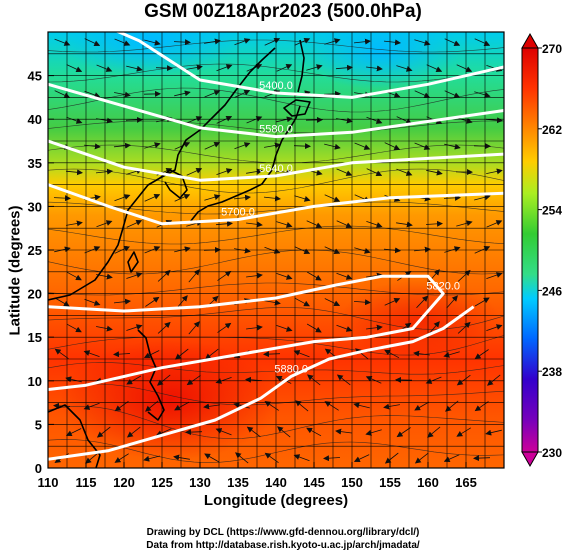 The image size is (566, 554). I want to click on chart-title: GSM 00Z18Apr2023 (500.0hPa), so click(283, 11).